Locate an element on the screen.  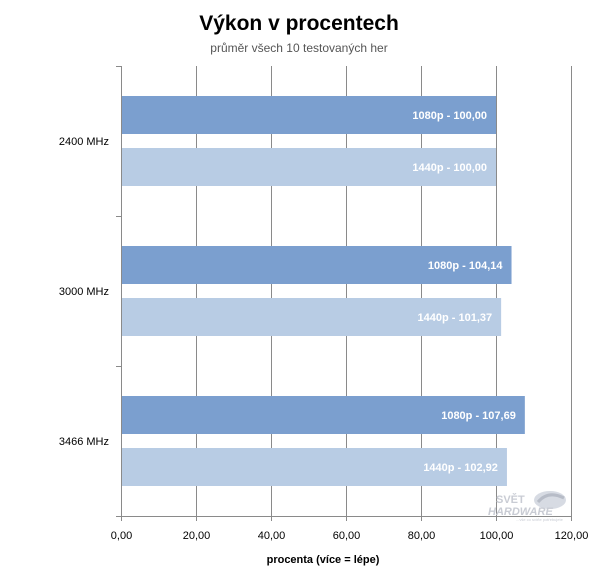
y-category-label: 2400 MHz is located at coordinates (84, 142).